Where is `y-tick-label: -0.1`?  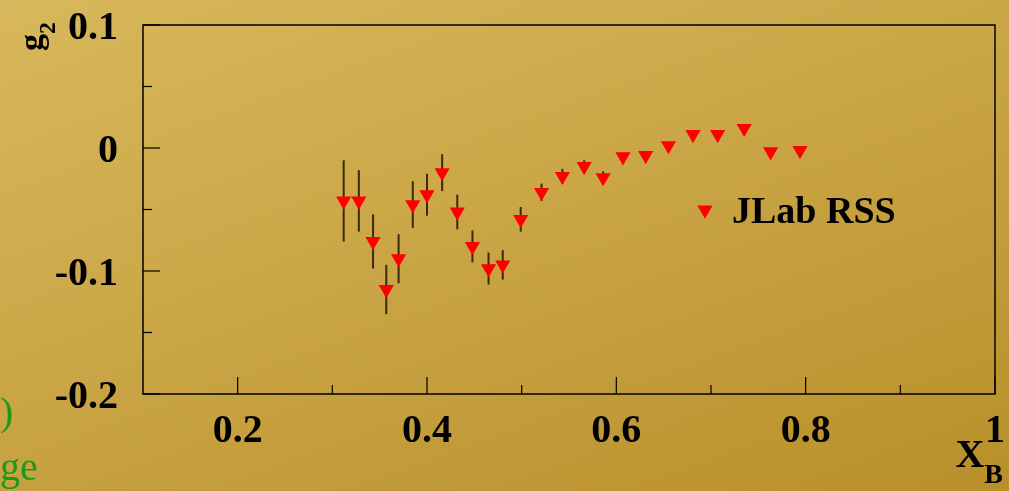 y-tick-label: -0.1 is located at coordinates (86, 271).